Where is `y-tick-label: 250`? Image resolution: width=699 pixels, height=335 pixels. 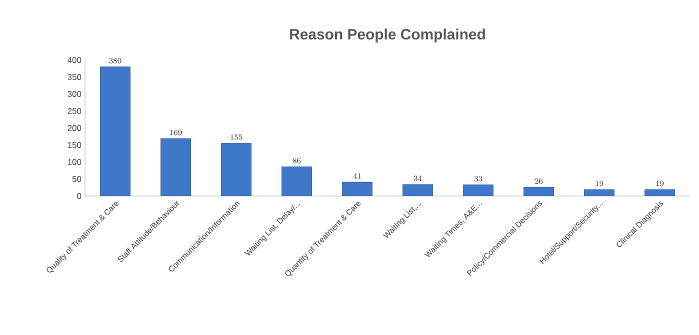
y-tick-label: 250 is located at coordinates (75, 111).